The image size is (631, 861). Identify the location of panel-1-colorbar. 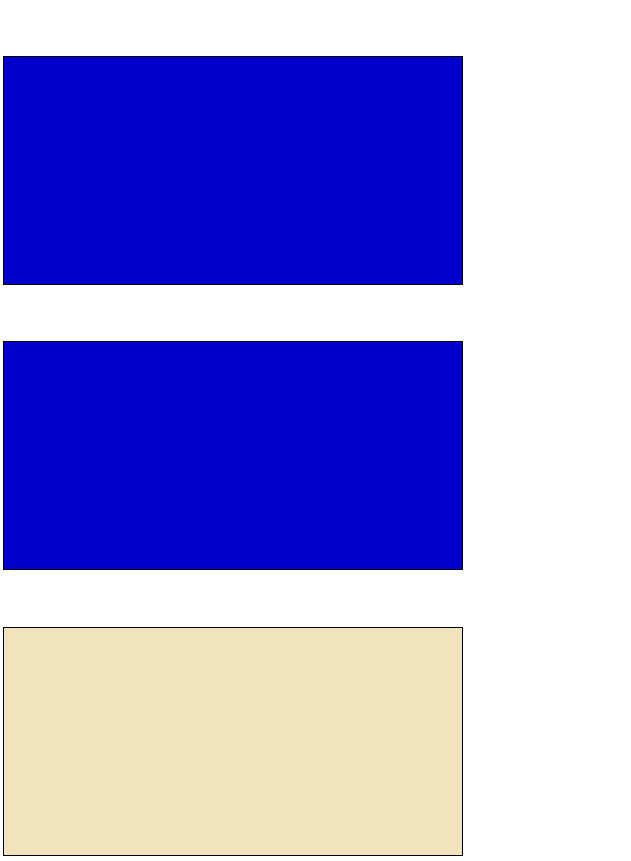
(575, 187).